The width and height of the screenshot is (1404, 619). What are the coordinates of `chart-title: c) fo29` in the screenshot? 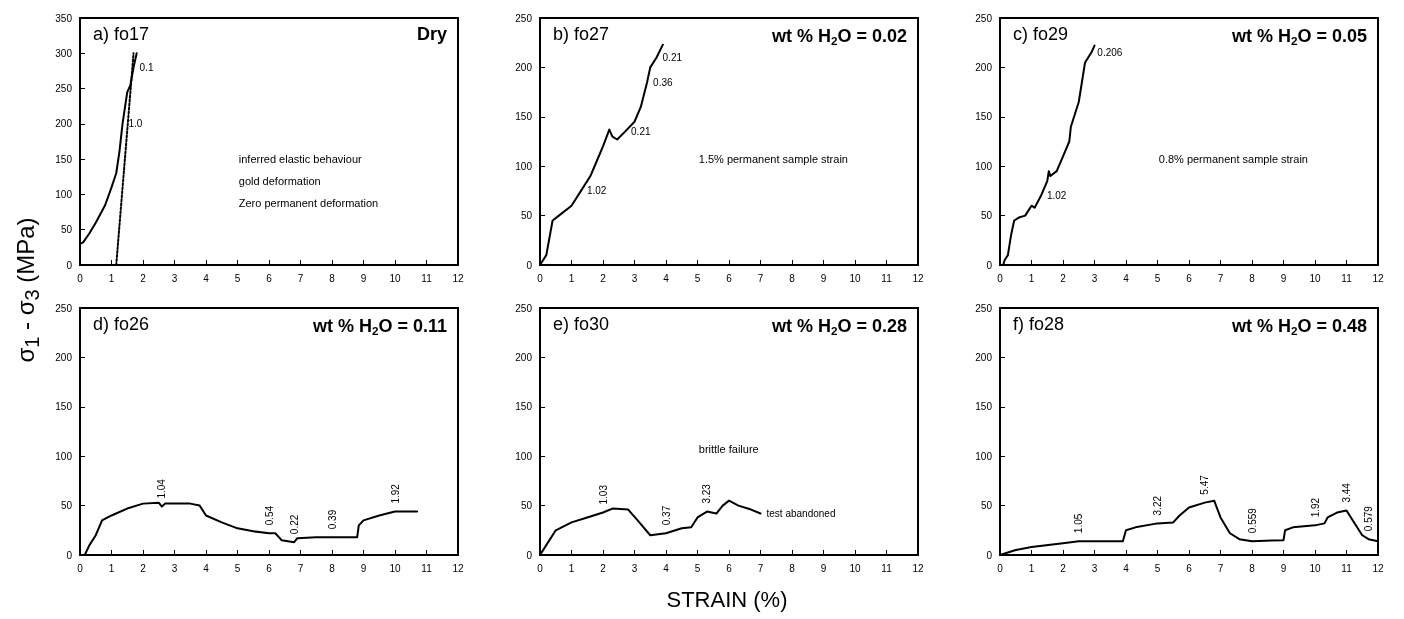 It's located at (1041, 34).